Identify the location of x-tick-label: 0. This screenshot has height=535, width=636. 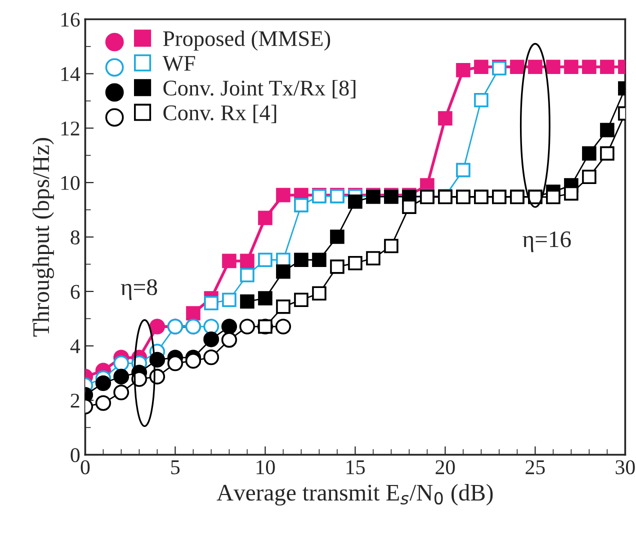
(85, 467).